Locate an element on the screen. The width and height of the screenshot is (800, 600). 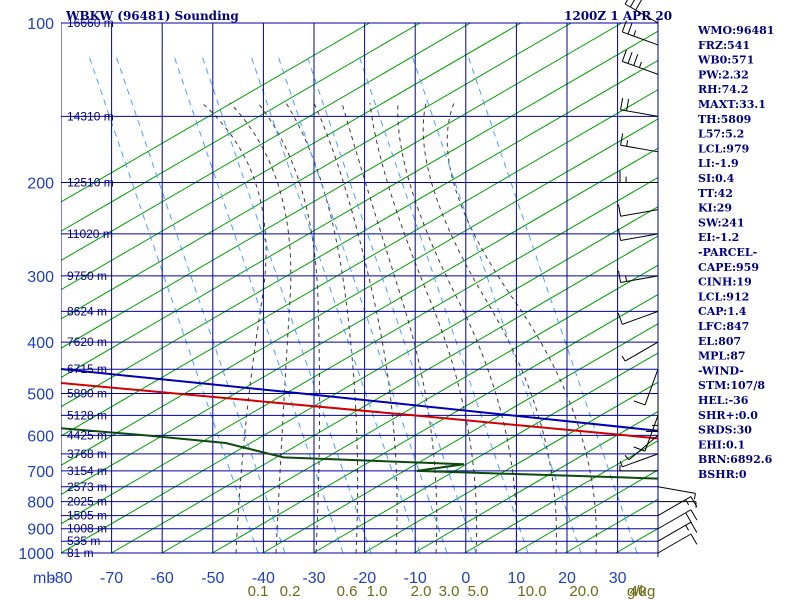
pressure-tick-label: 700 is located at coordinates (40, 472).